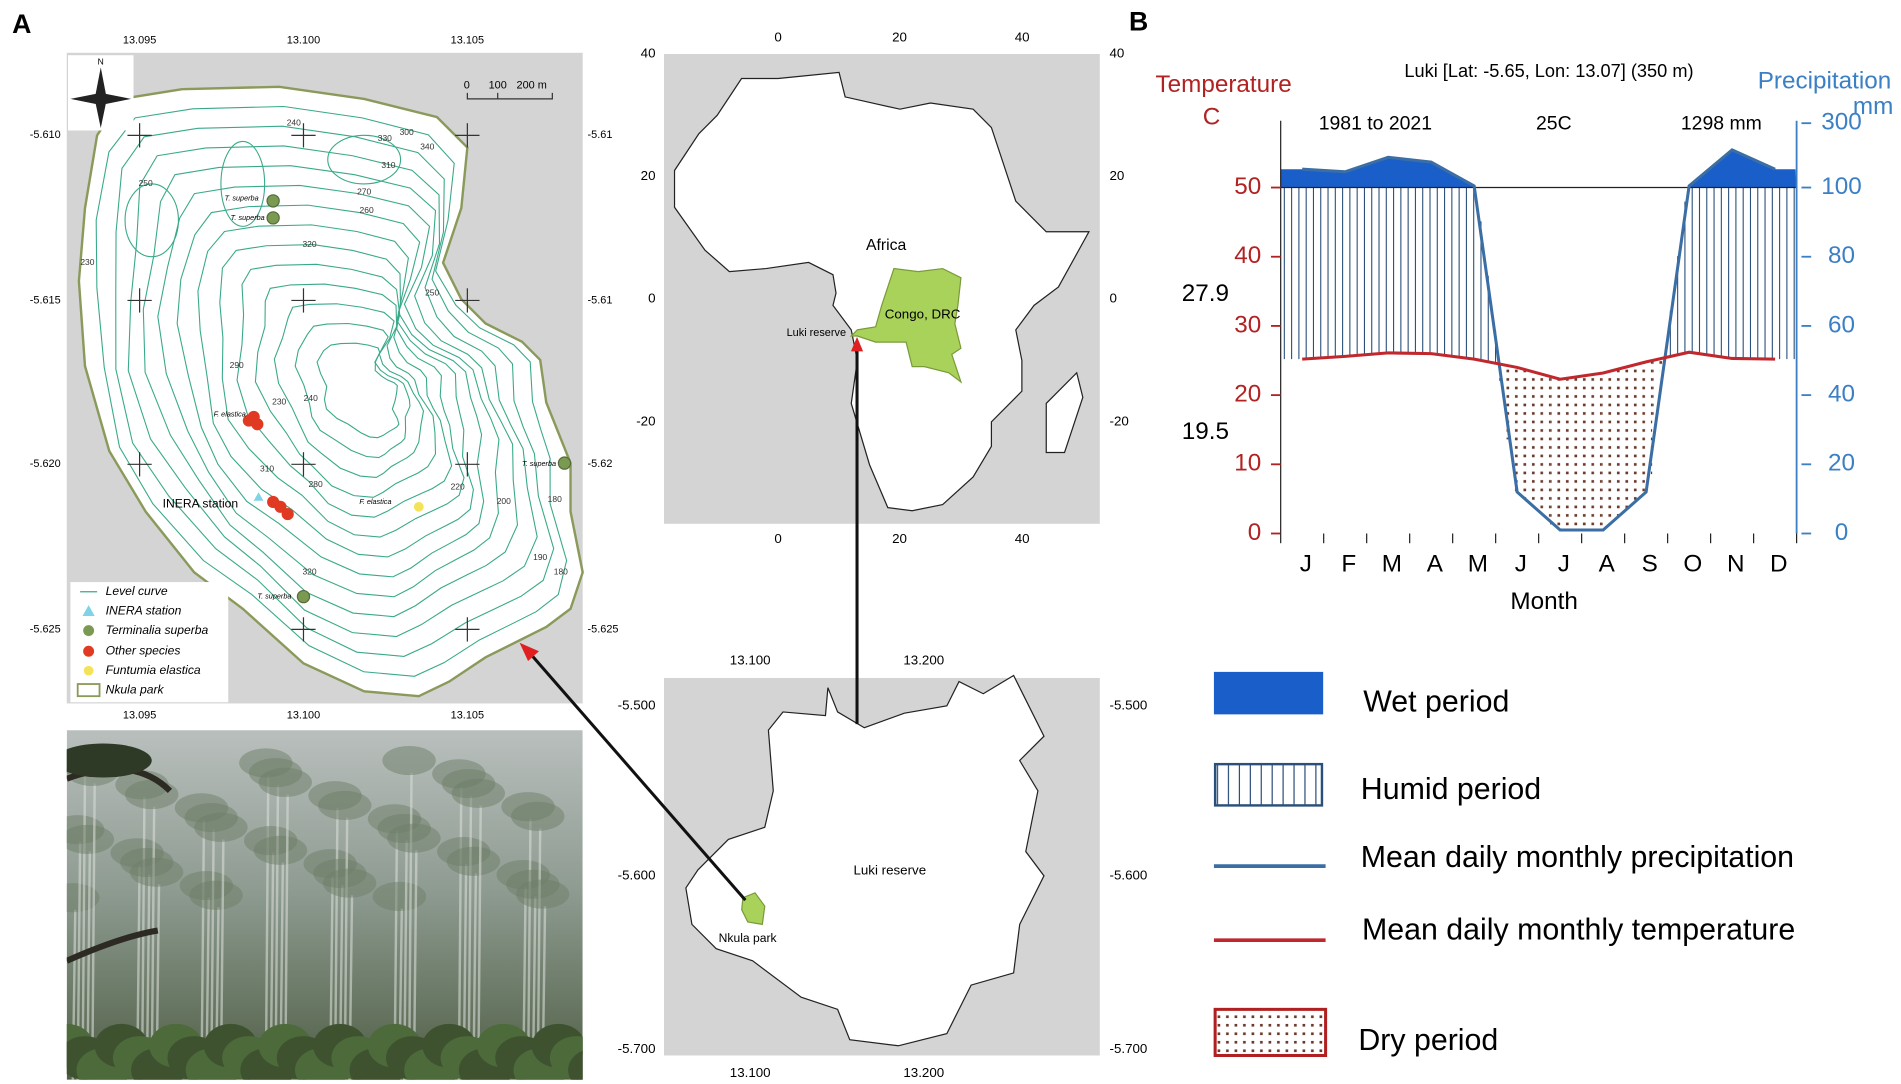 This screenshot has width=1901, height=1084. What do you see at coordinates (575, 1065) in the screenshot?
I see `photo-bush` at bounding box center [575, 1065].